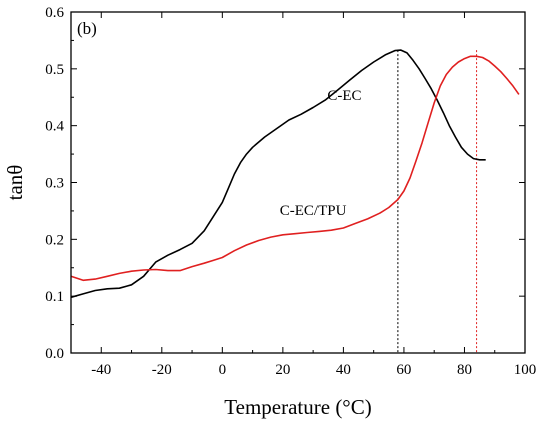  What do you see at coordinates (525, 370) in the screenshot?
I see `x-tick-label-100: 100` at bounding box center [525, 370].